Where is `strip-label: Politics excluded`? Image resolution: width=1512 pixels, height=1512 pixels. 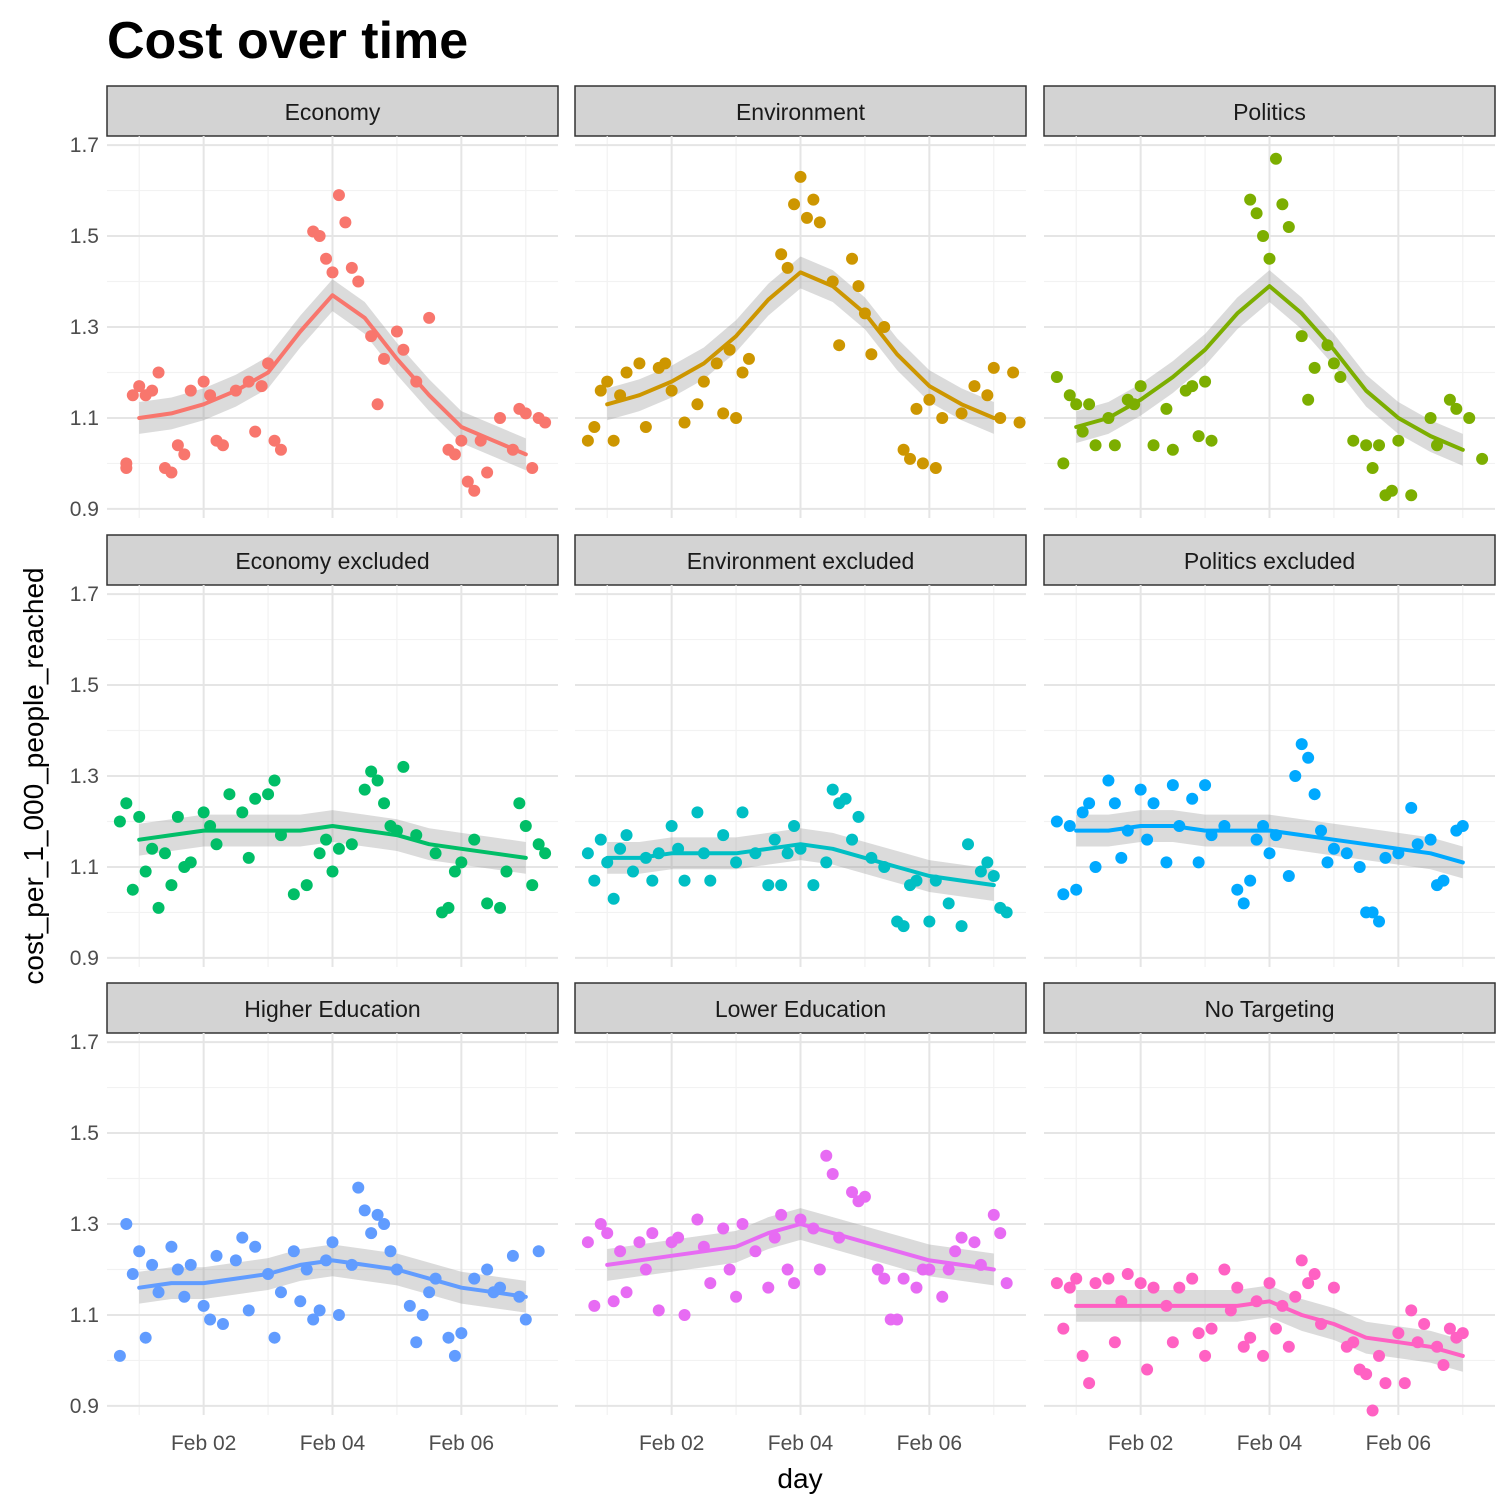
strip-label: Politics excluded is located at coordinates (1269, 561).